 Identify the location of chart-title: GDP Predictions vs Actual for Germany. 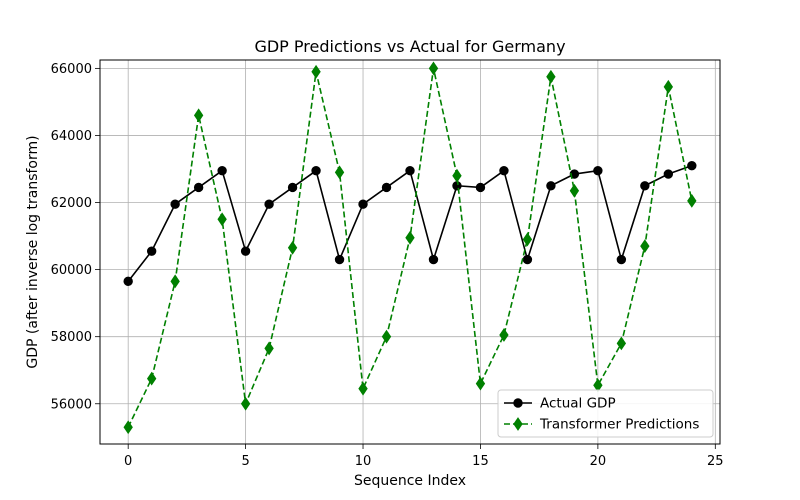
(409, 46).